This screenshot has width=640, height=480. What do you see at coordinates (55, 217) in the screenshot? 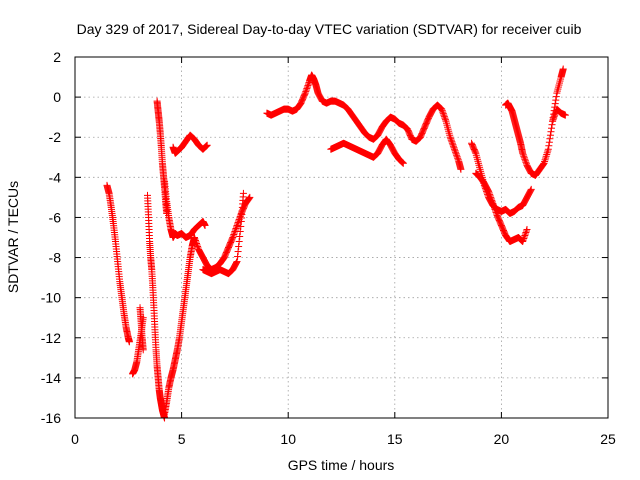
I see `y-tick-label: -6` at bounding box center [55, 217].